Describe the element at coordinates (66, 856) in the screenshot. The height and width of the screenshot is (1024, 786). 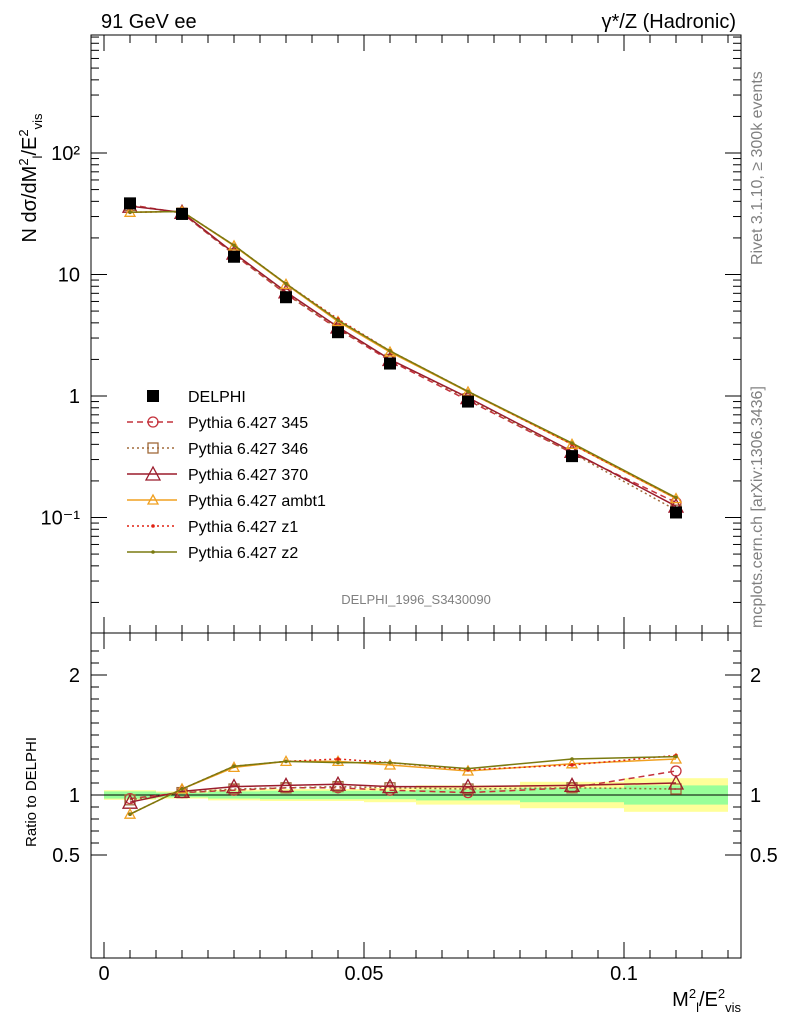
I see `ratio-y-tick-label: 0.5` at that location.